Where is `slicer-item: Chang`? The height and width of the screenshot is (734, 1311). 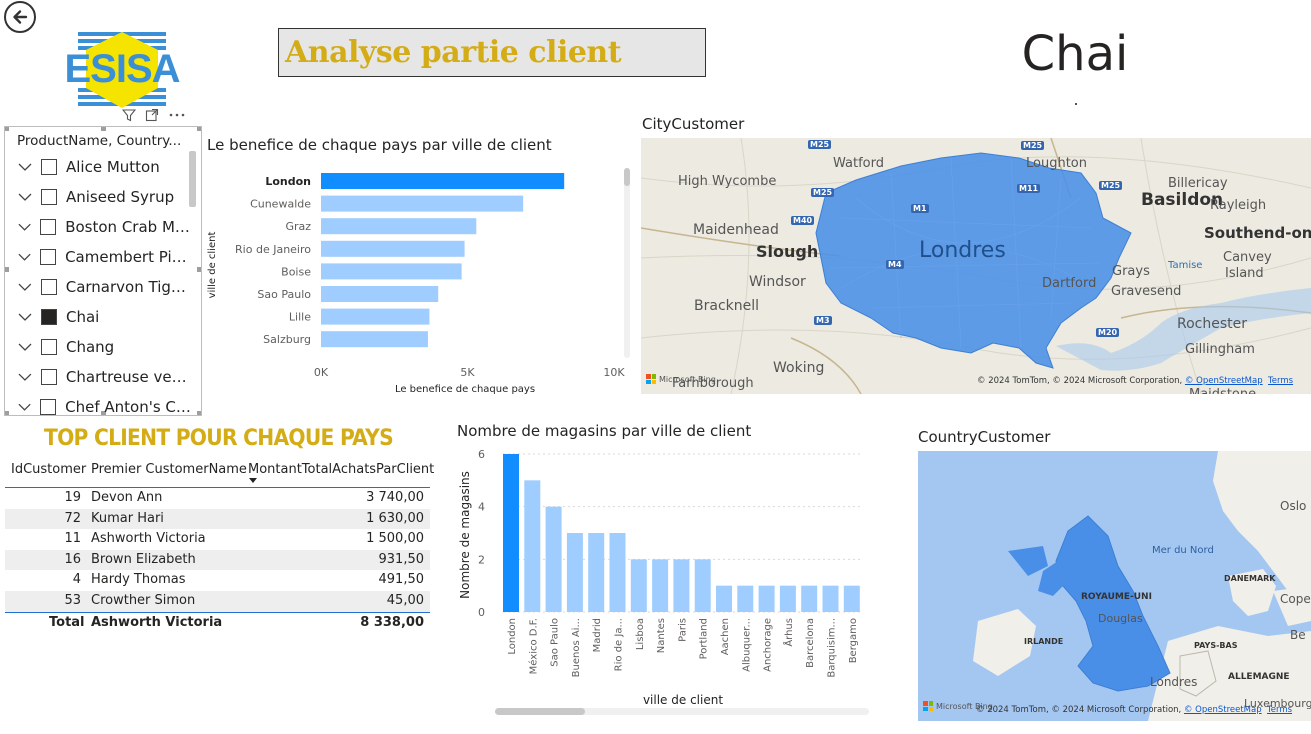
slicer-item: Chang is located at coordinates (104, 347).